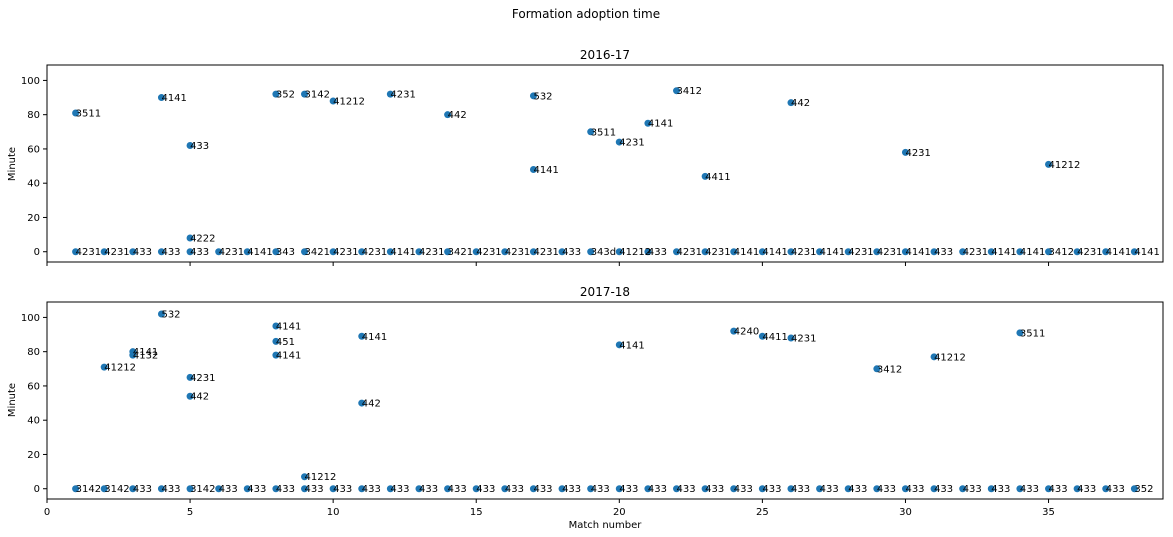 The image size is (1173, 537). Describe the element at coordinates (202, 239) in the screenshot. I see `data-point-label: 4222` at that location.